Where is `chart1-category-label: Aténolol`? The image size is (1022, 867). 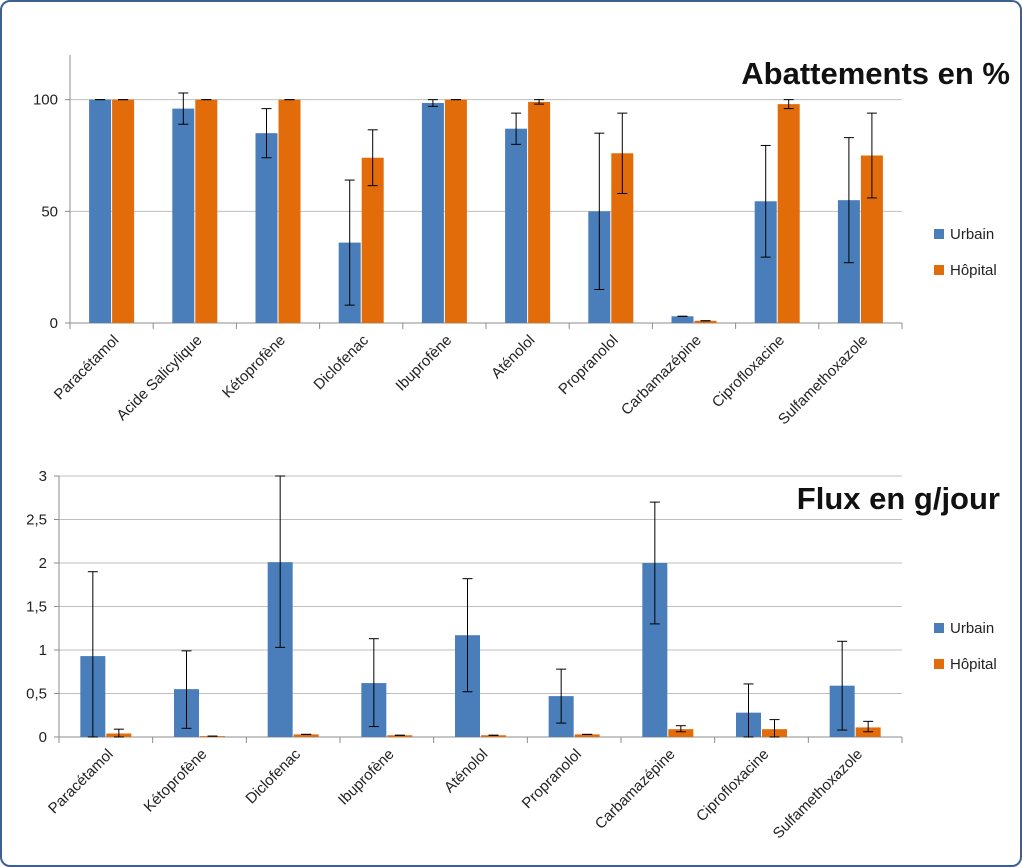
chart1-category-label: Aténolol is located at coordinates (513, 357).